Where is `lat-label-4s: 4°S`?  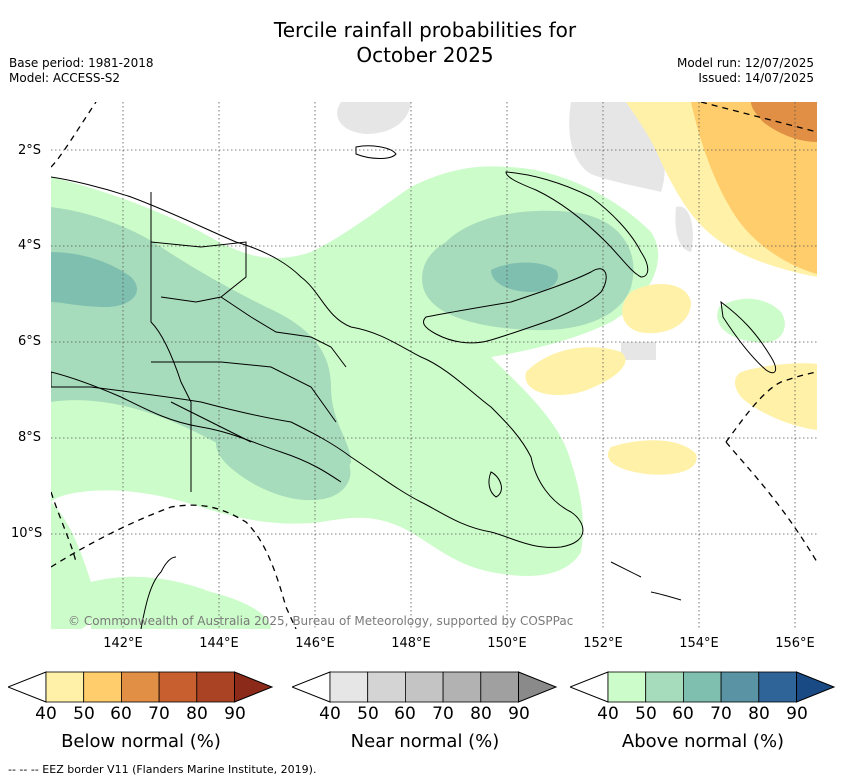 lat-label-4s: 4°S is located at coordinates (30, 245).